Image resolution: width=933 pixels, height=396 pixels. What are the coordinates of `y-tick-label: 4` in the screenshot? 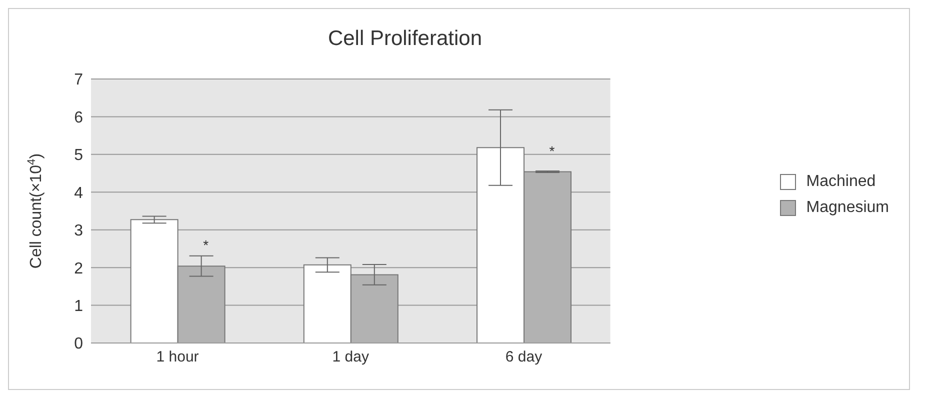 It's located at (79, 193).